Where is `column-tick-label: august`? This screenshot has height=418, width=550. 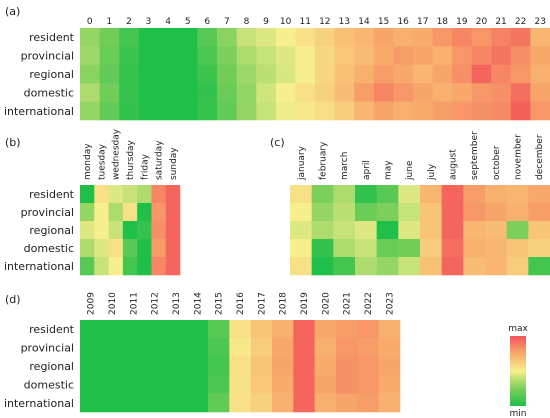 column-tick-label: august is located at coordinates (454, 164).